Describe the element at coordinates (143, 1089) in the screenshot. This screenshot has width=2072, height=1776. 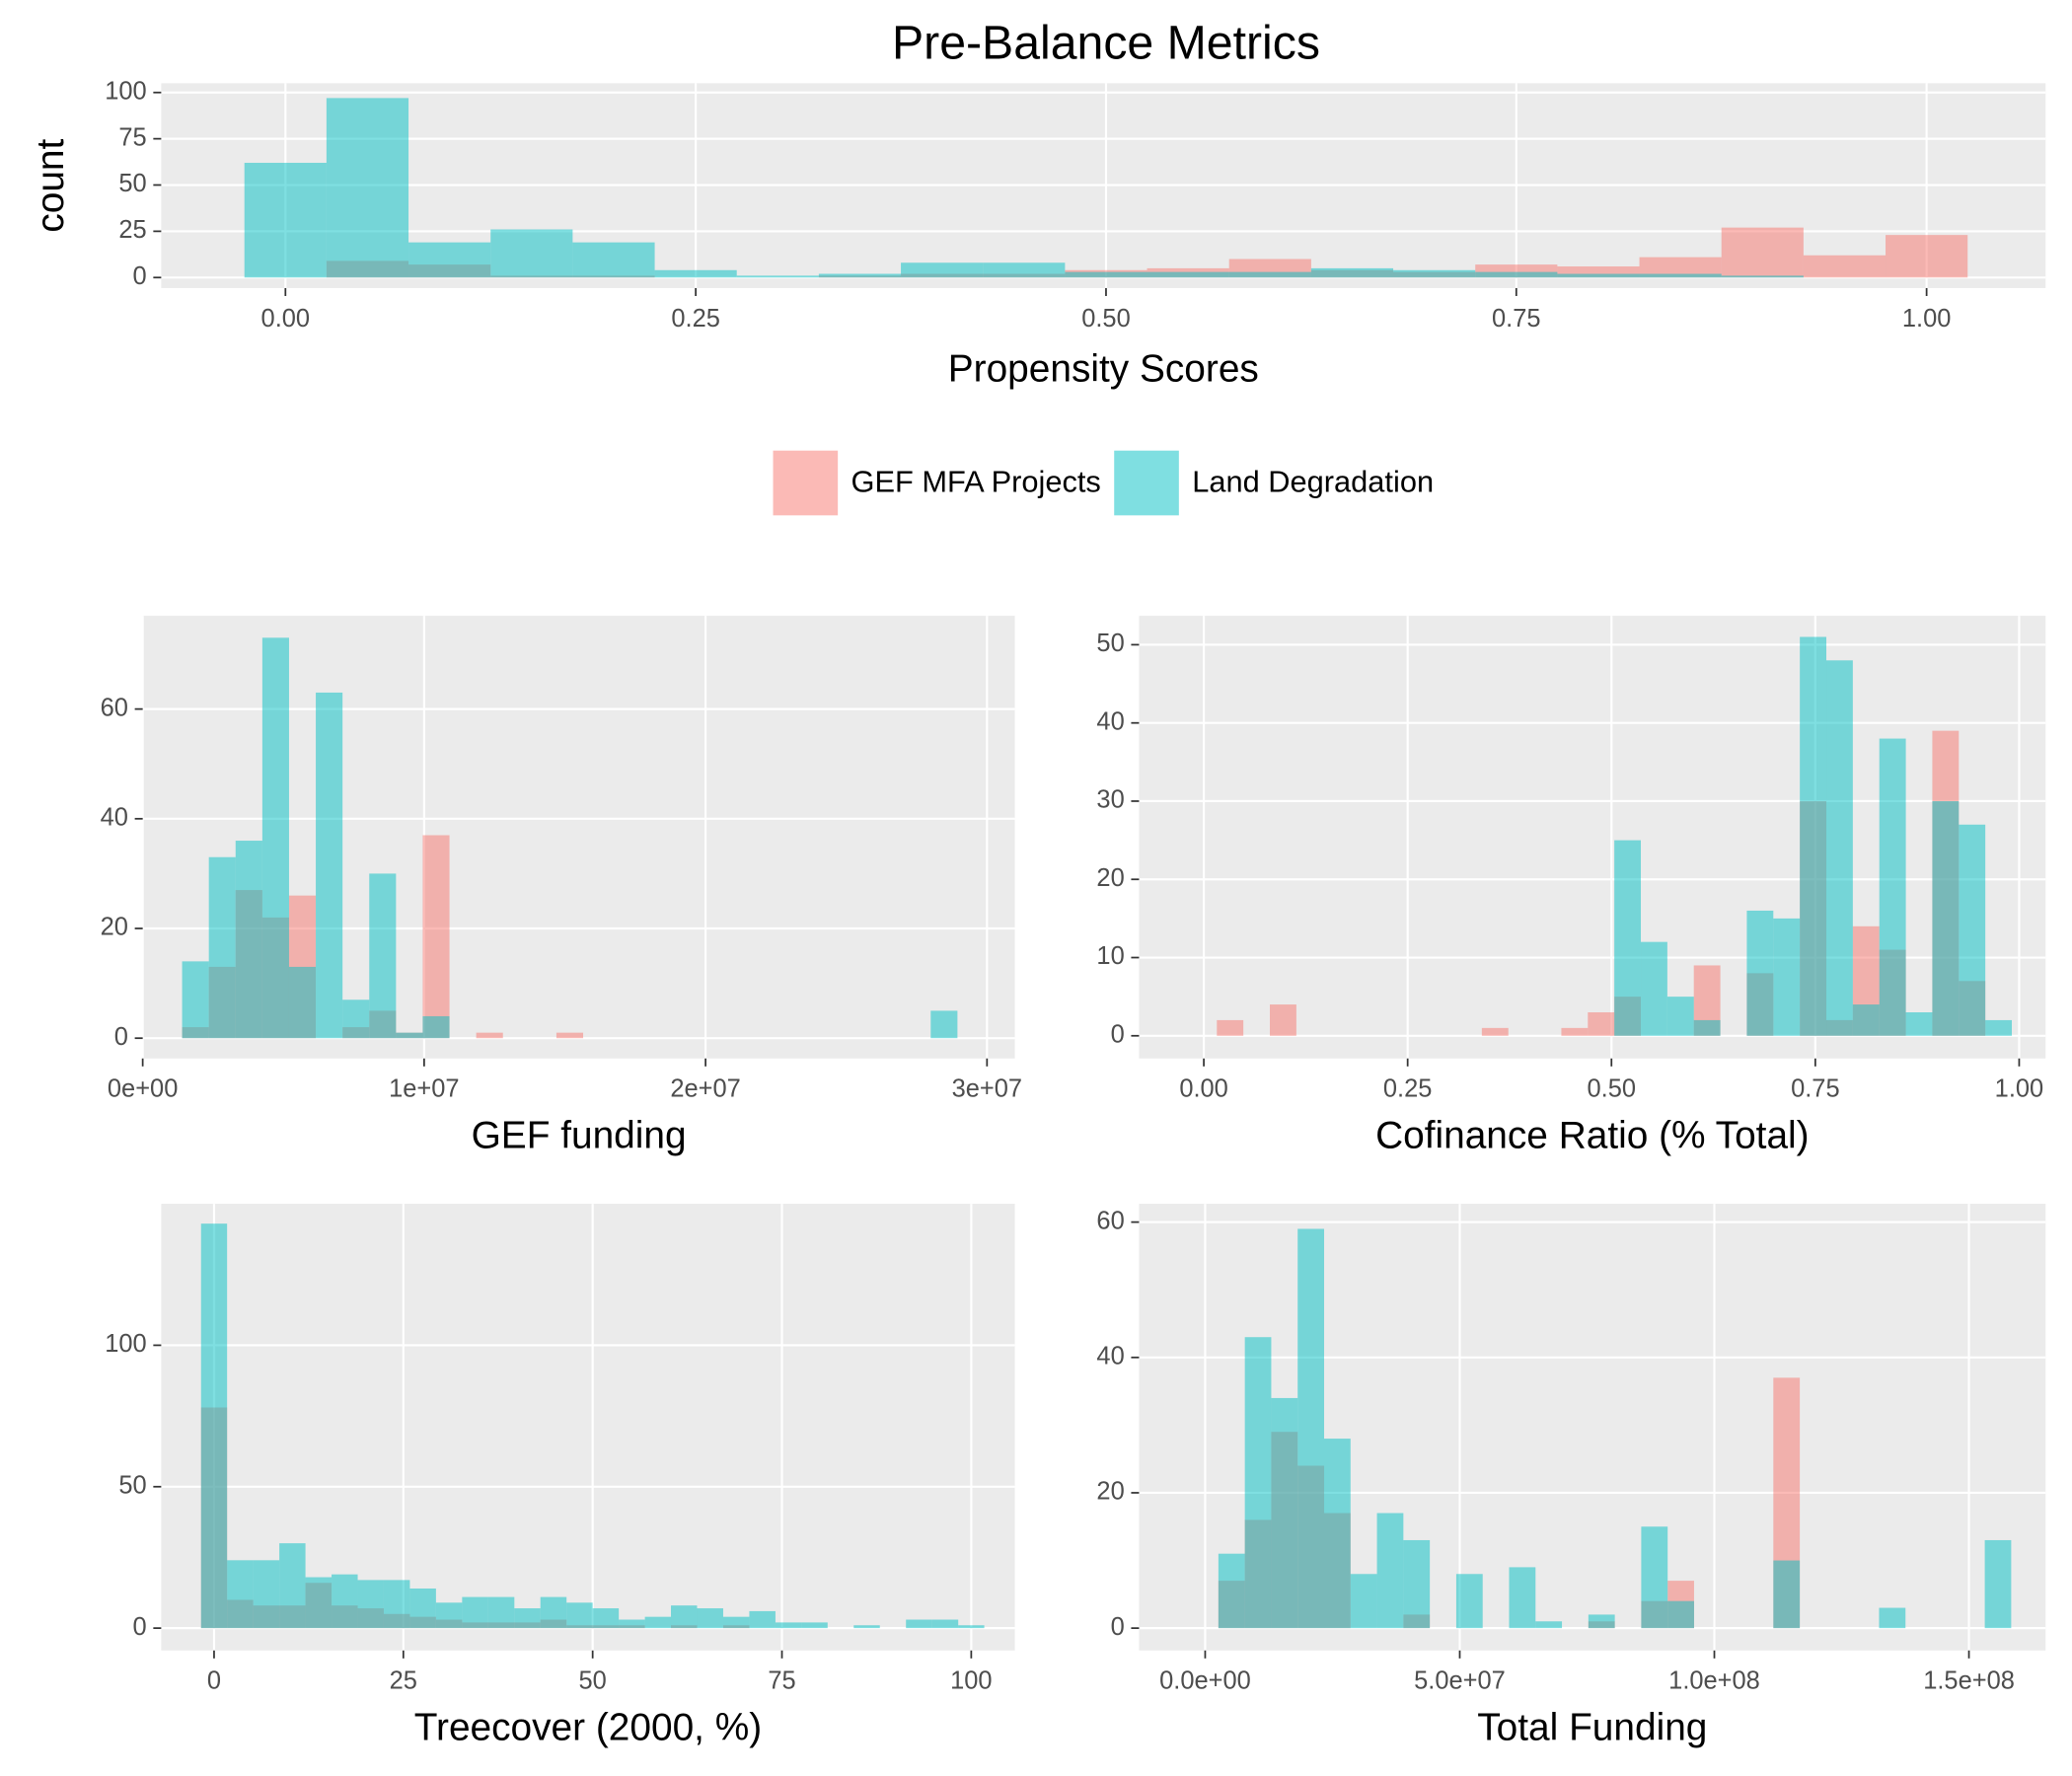
I see `x-tick-label: 0e+00` at that location.